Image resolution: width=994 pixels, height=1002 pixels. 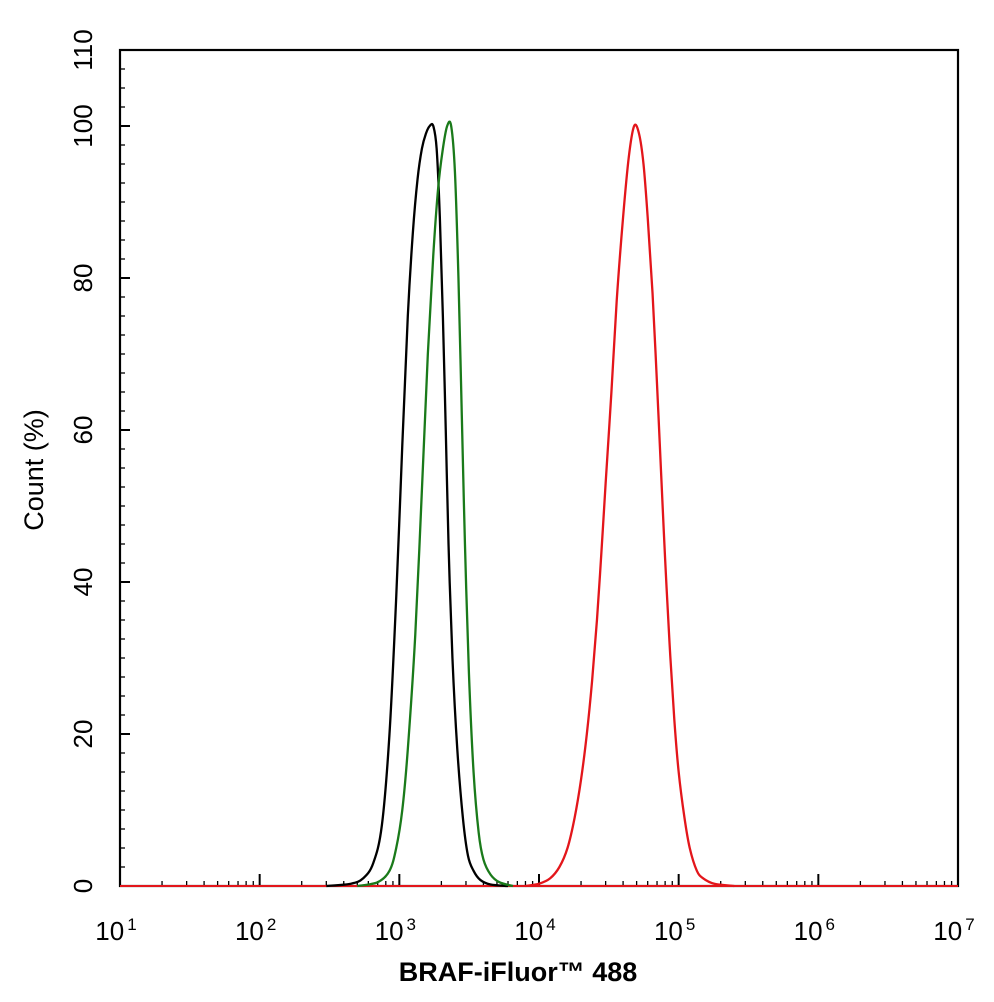 I want to click on y-tick-label: 40, so click(x=83, y=582).